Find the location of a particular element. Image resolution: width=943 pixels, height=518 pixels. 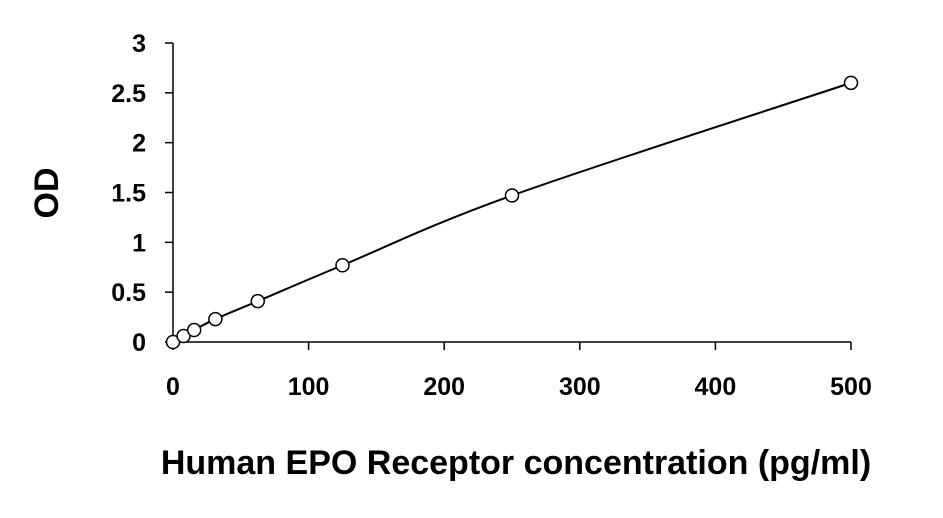

y-tick-label: 2 is located at coordinates (139, 144).